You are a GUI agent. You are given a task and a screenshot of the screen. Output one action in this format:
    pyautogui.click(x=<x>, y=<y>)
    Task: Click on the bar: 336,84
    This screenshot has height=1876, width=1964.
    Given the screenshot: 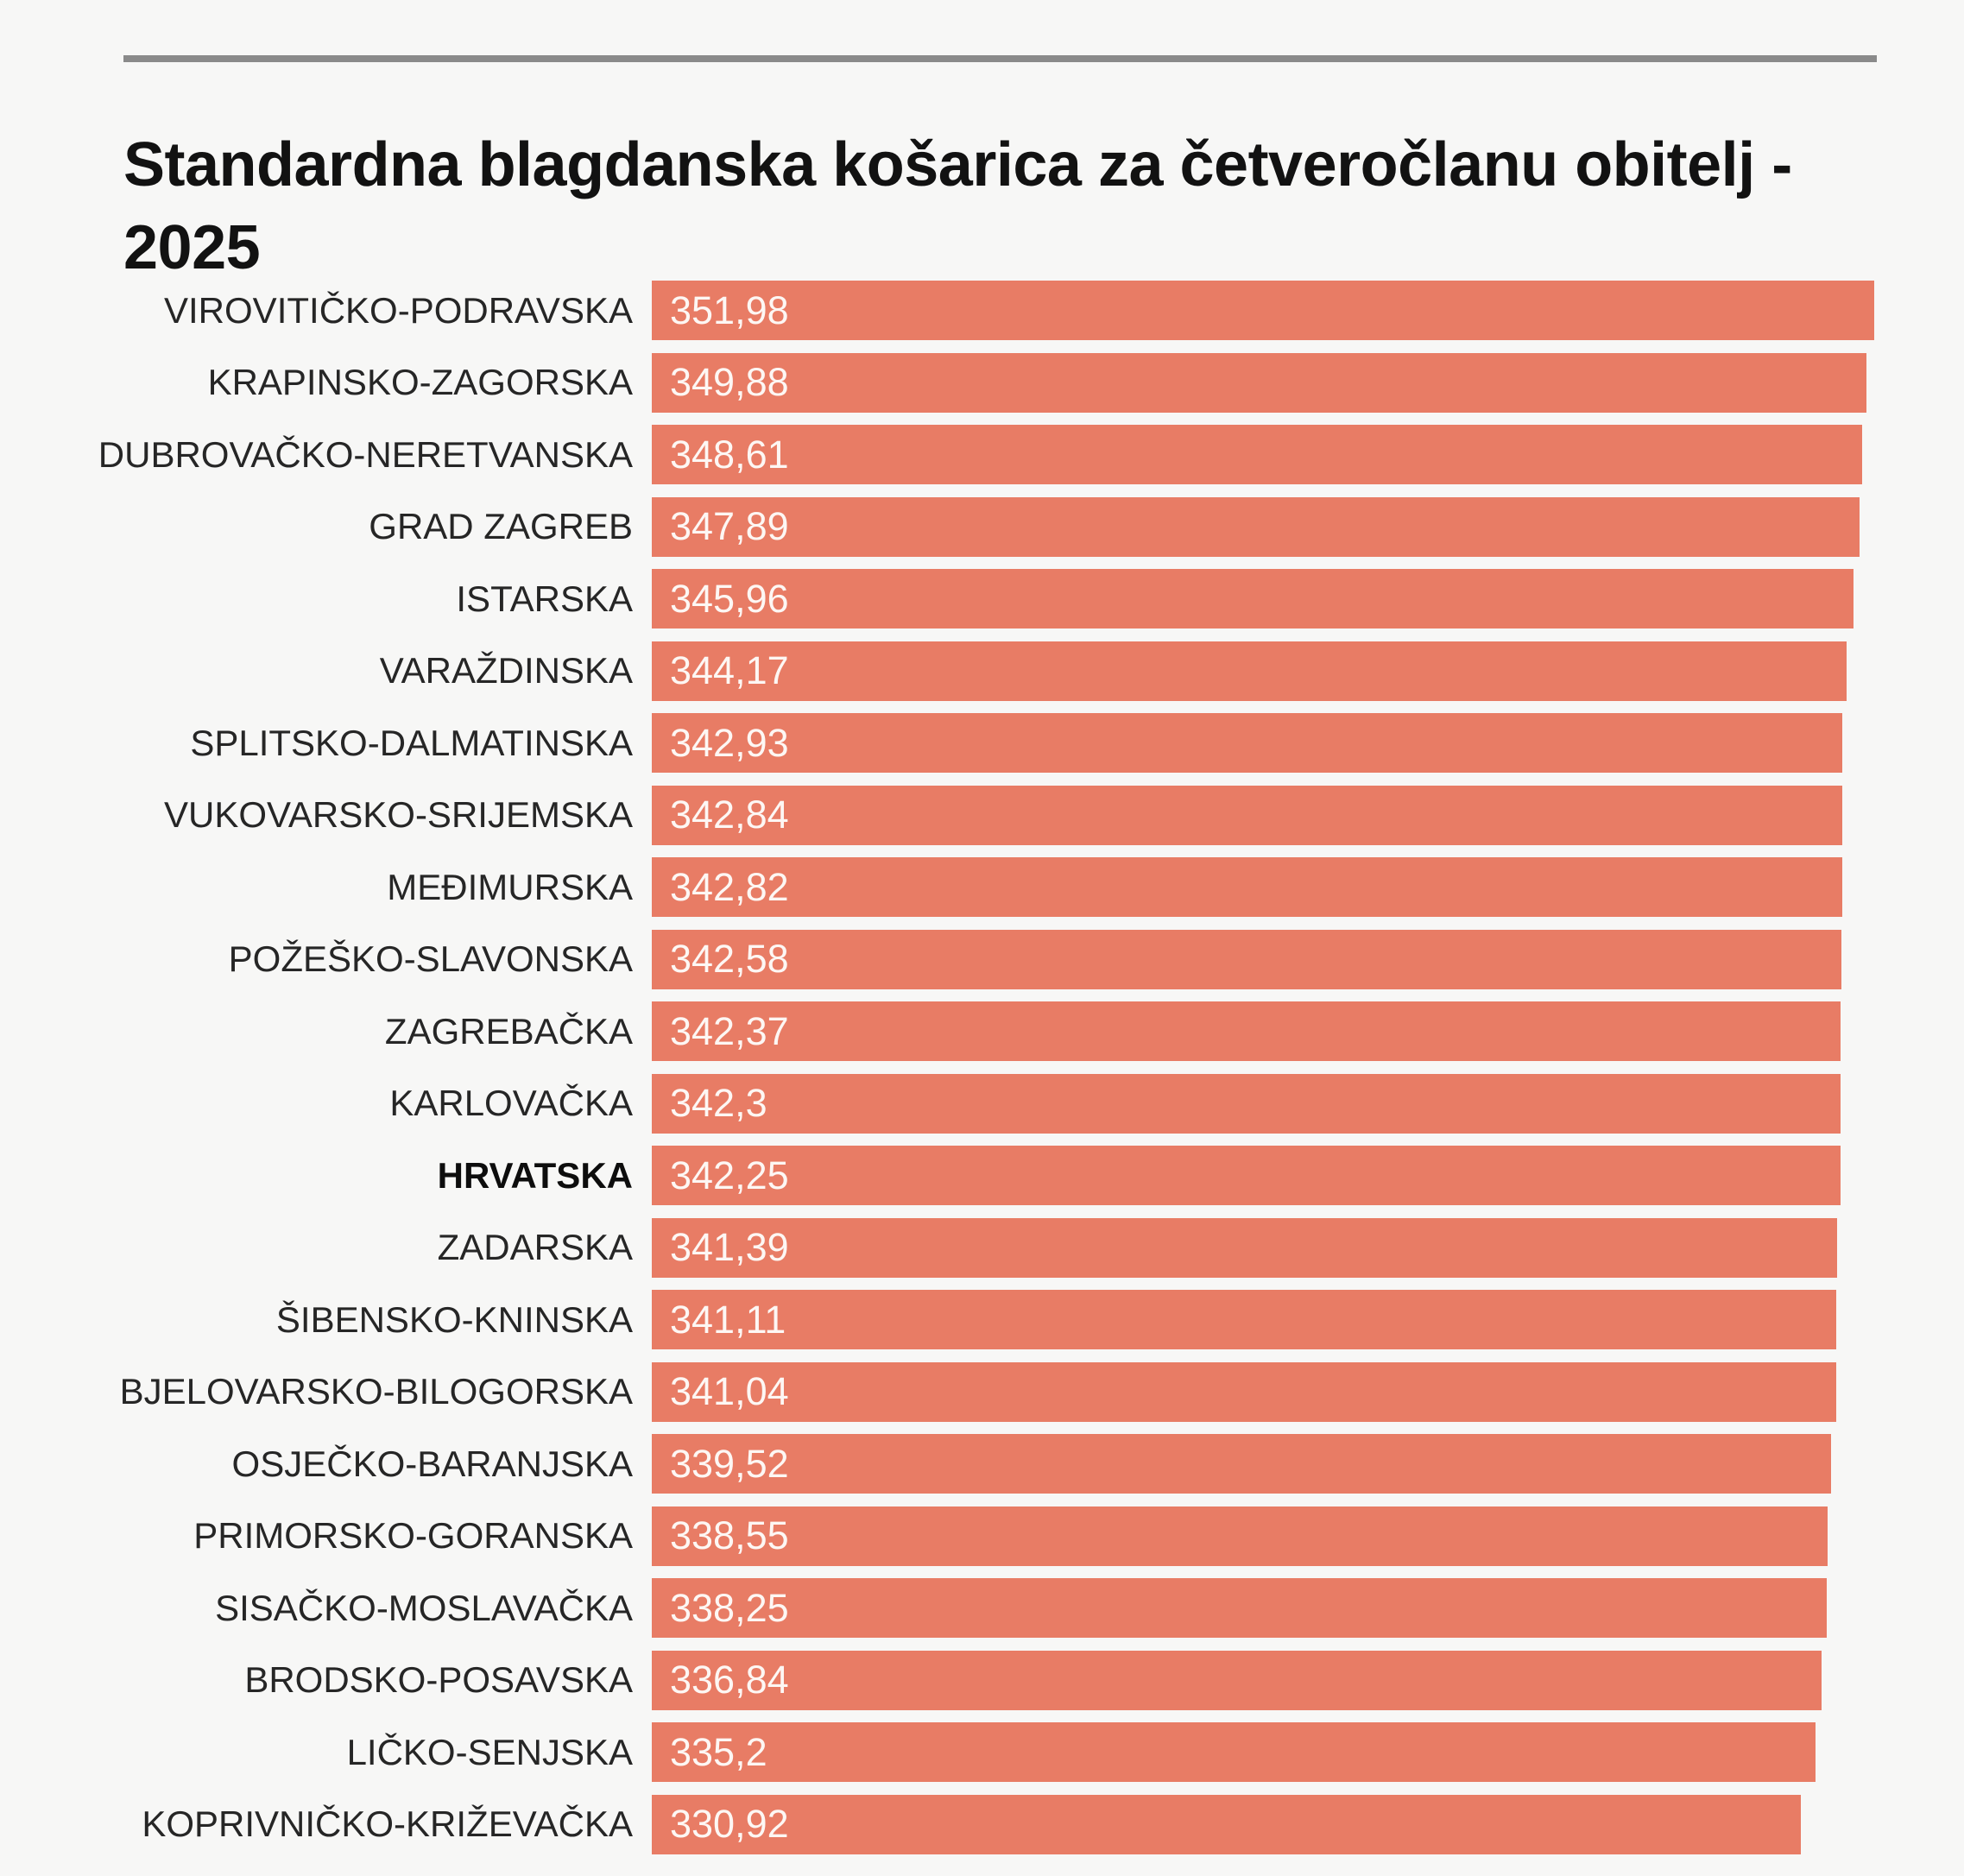 What is the action you would take?
    pyautogui.click(x=1237, y=1680)
    